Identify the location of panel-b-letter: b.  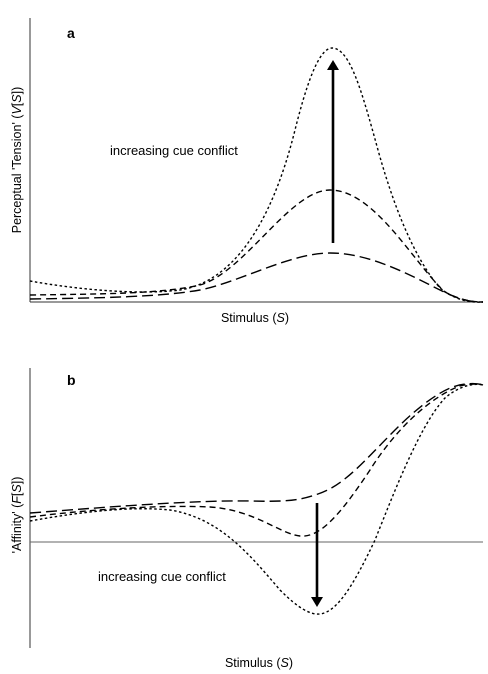
(71, 380).